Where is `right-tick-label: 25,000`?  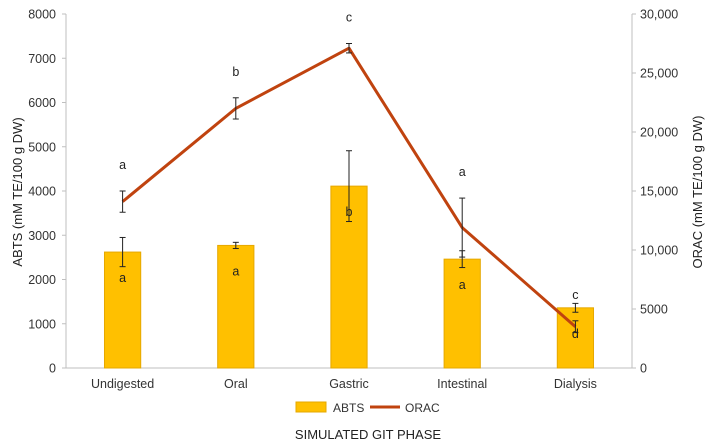 right-tick-label: 25,000 is located at coordinates (659, 74).